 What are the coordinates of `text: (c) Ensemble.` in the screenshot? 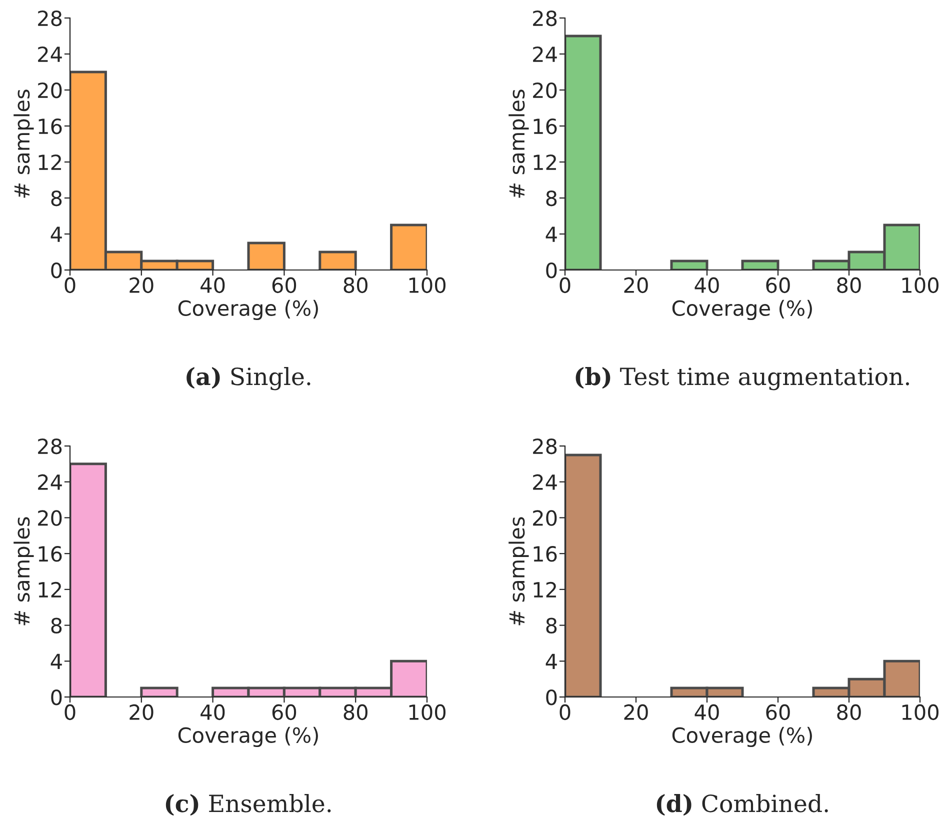 It's located at (248, 805).